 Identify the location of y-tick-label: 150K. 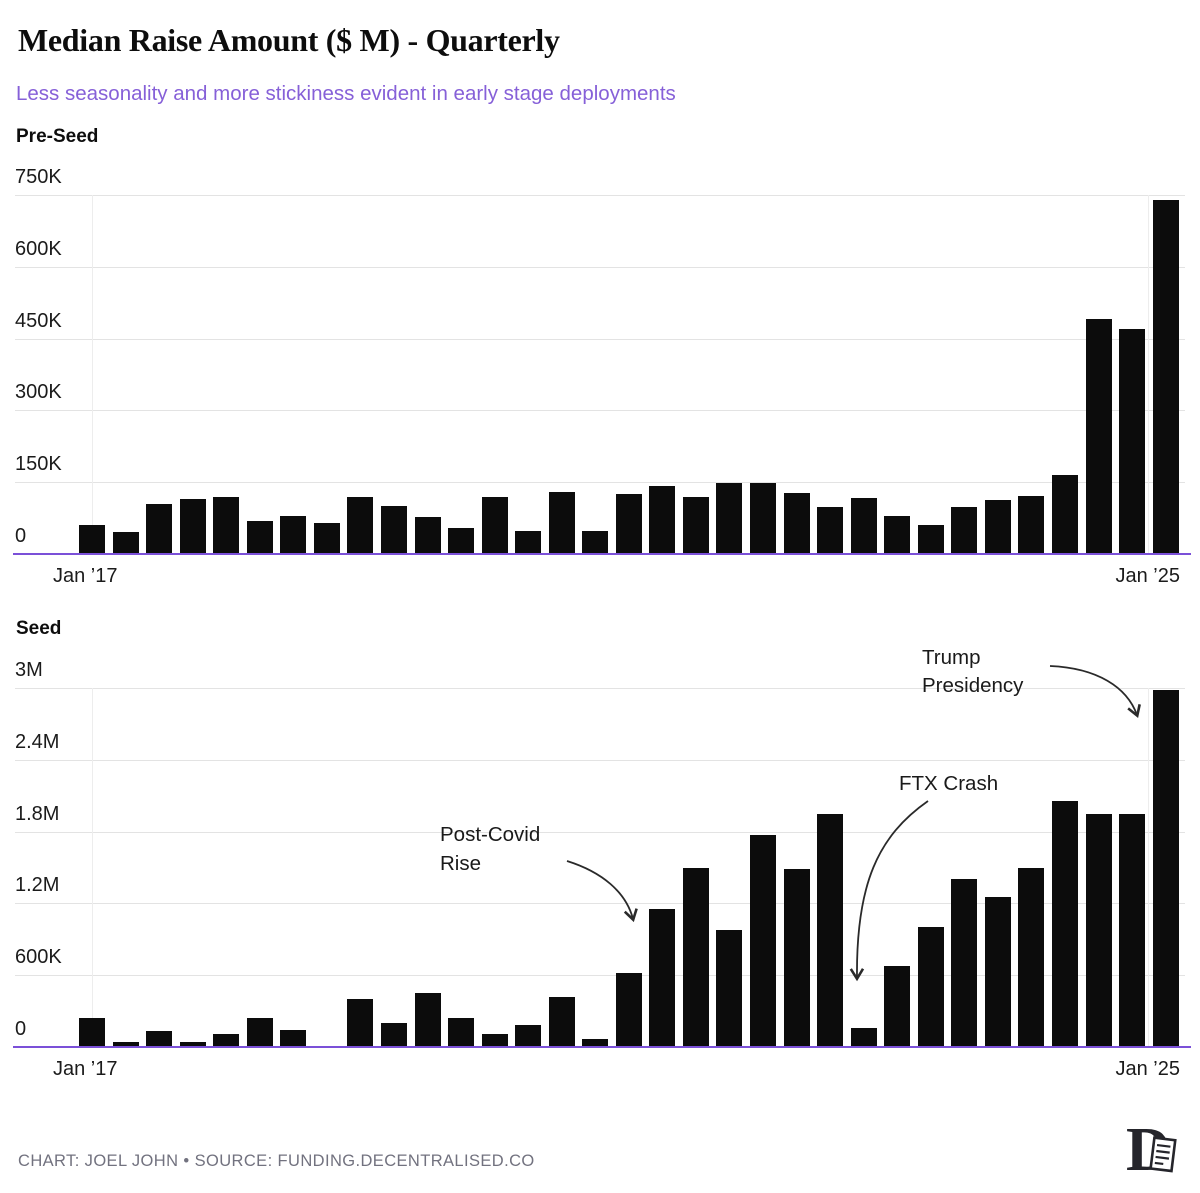
(38, 464).